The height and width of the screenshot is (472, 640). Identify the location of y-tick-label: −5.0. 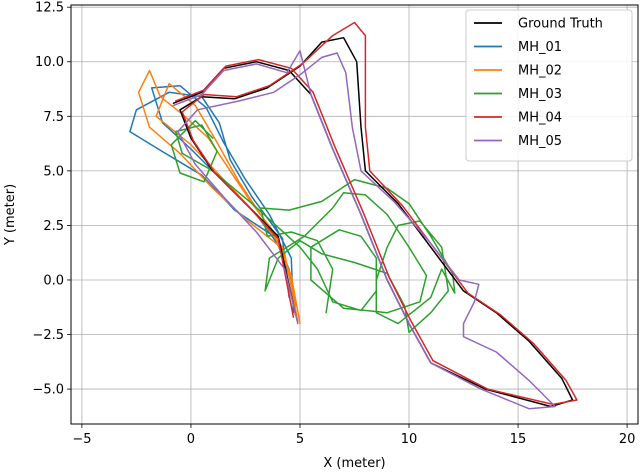
(48, 390).